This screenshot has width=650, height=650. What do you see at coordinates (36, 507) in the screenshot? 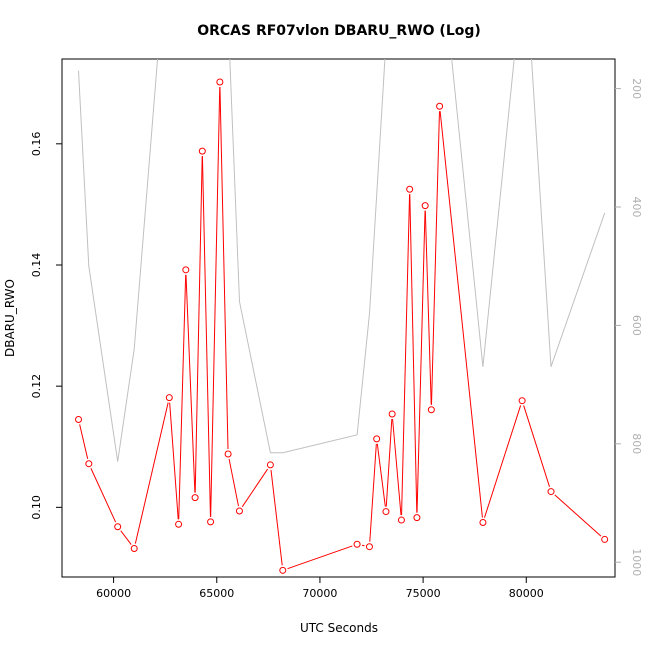
I see `y-tick-label: 0.10` at bounding box center [36, 507].